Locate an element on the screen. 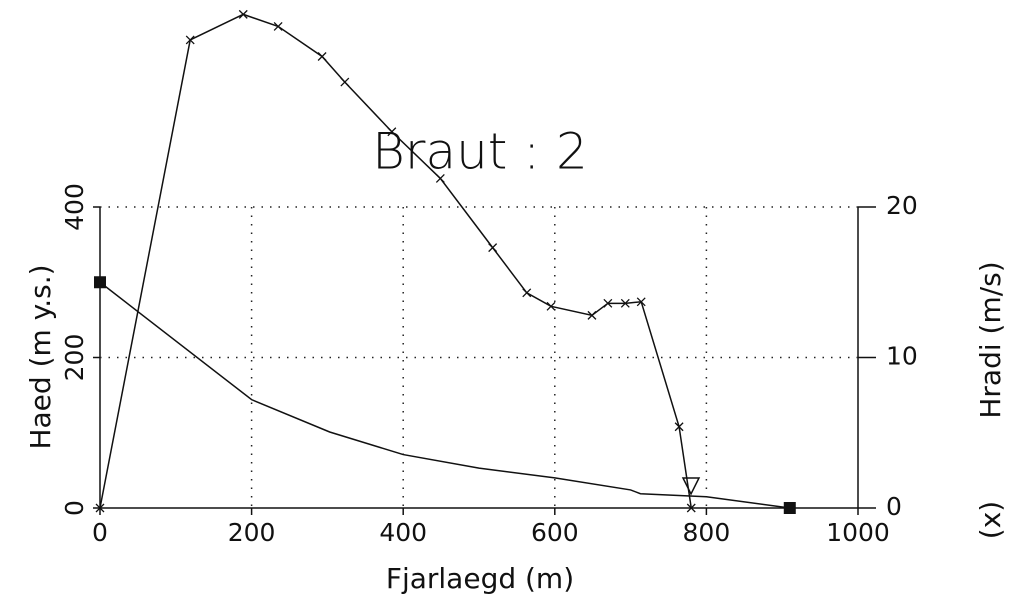  x-tick-label: 200 is located at coordinates (252, 532).